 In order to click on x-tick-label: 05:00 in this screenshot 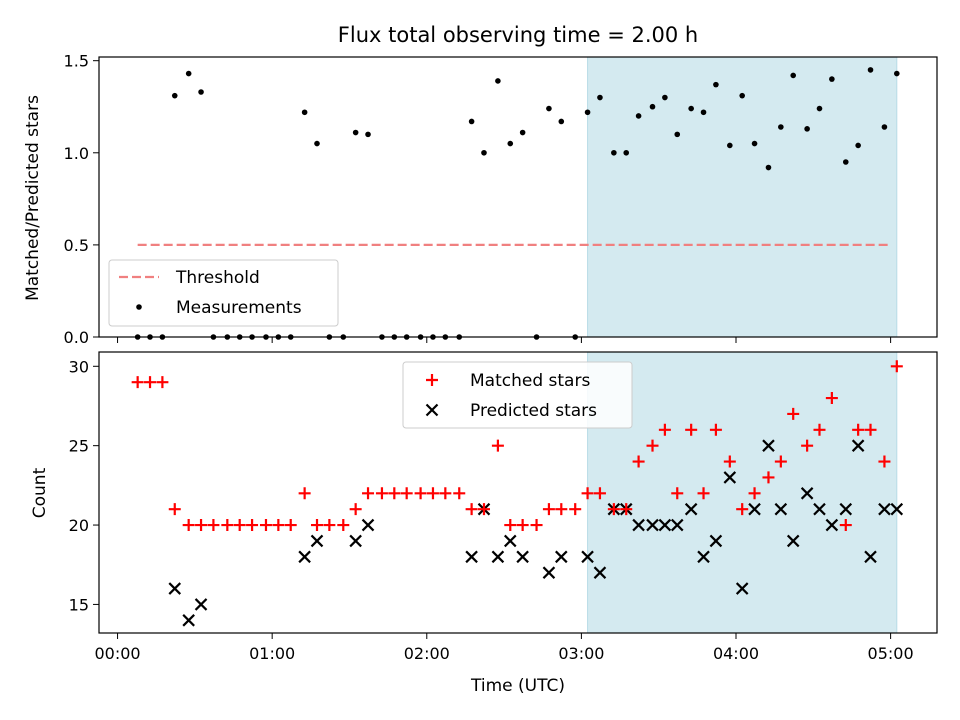, I will do `click(891, 653)`.